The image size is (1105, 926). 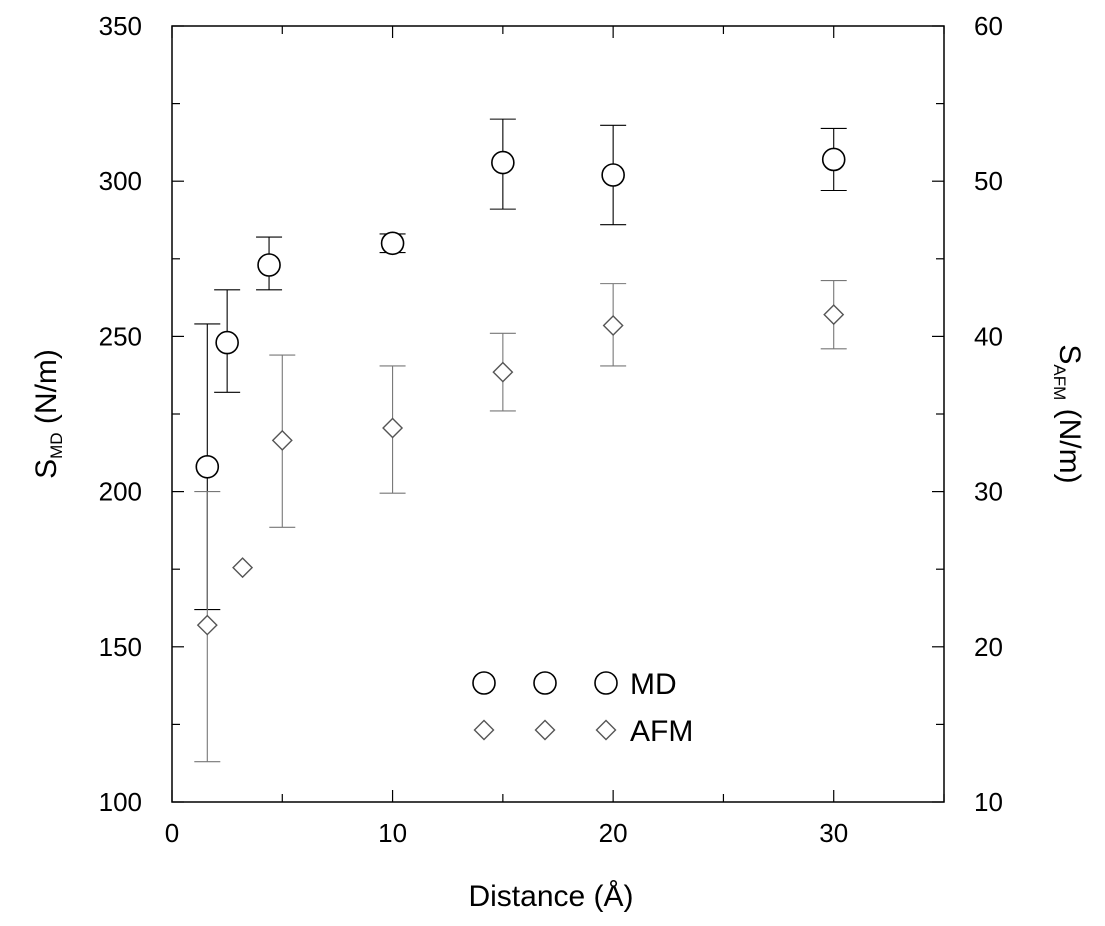 I want to click on y2-axis-title-unit: (N/m), so click(x=1069, y=441).